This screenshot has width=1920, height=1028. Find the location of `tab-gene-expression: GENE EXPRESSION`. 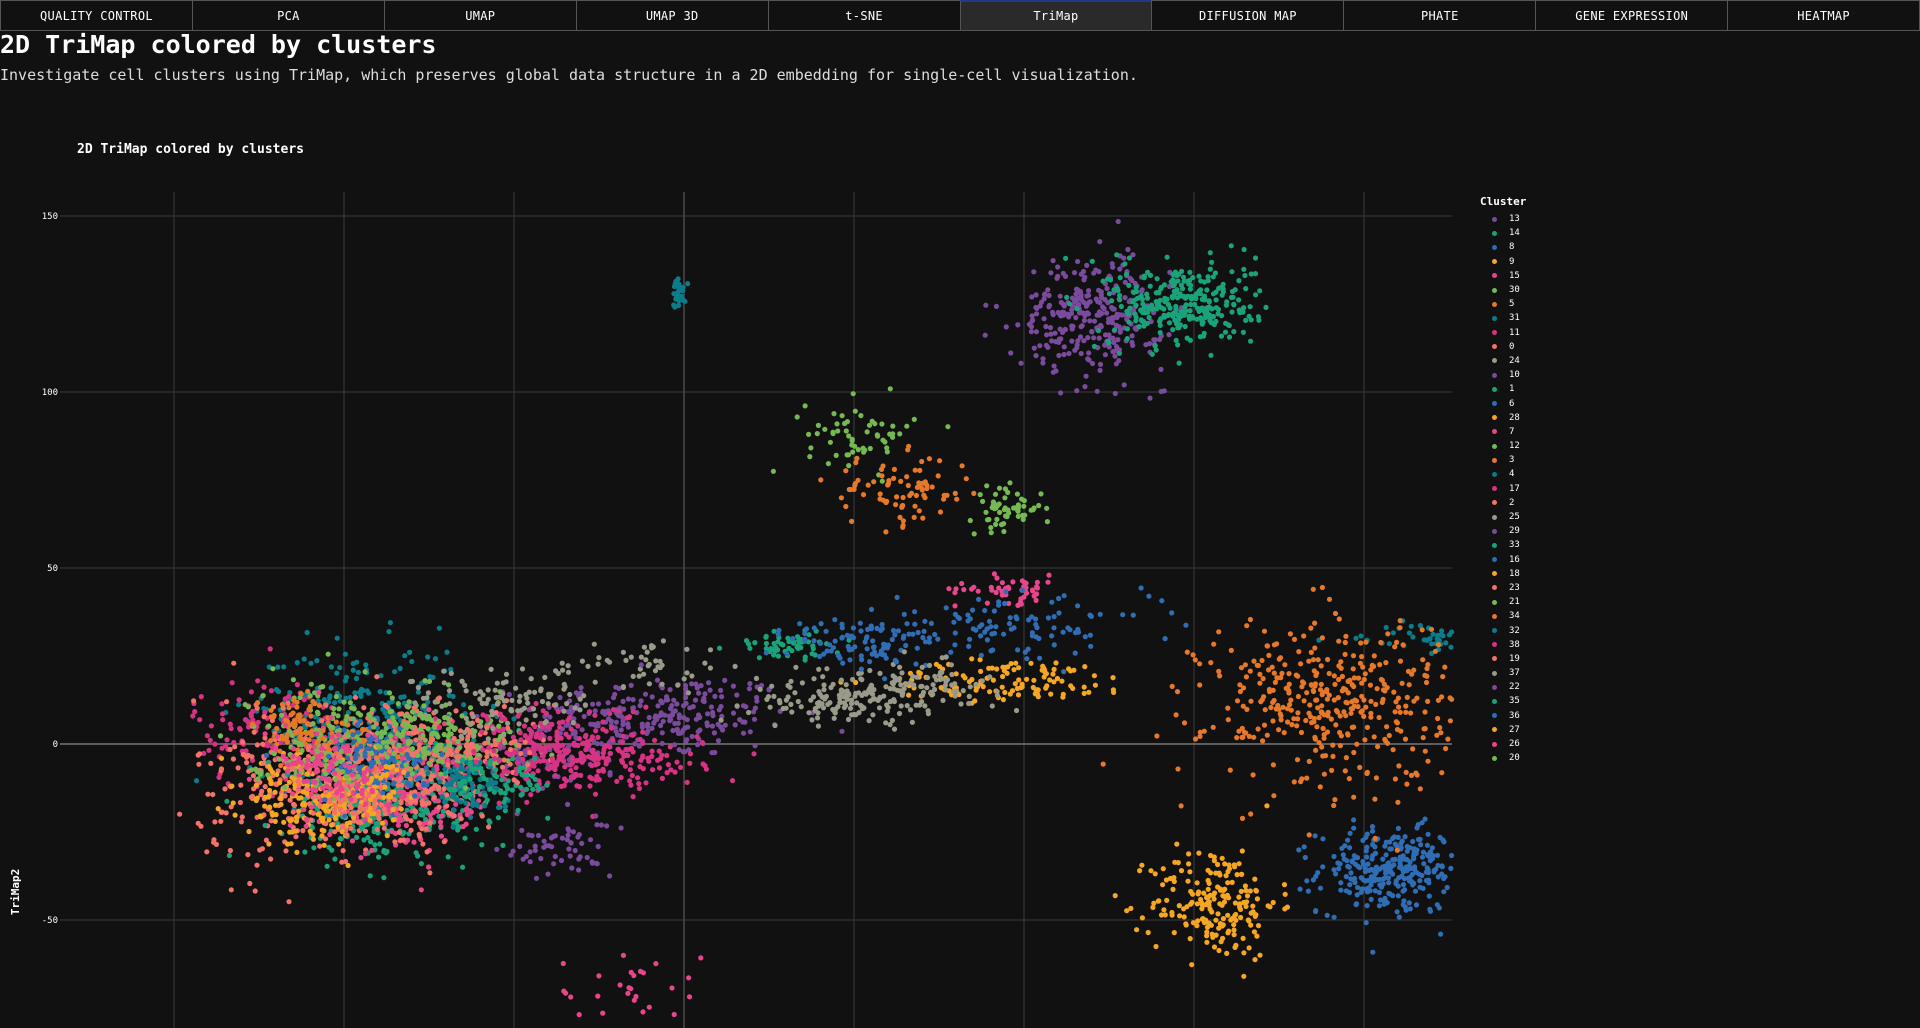

tab-gene-expression: GENE EXPRESSION is located at coordinates (1631, 15).